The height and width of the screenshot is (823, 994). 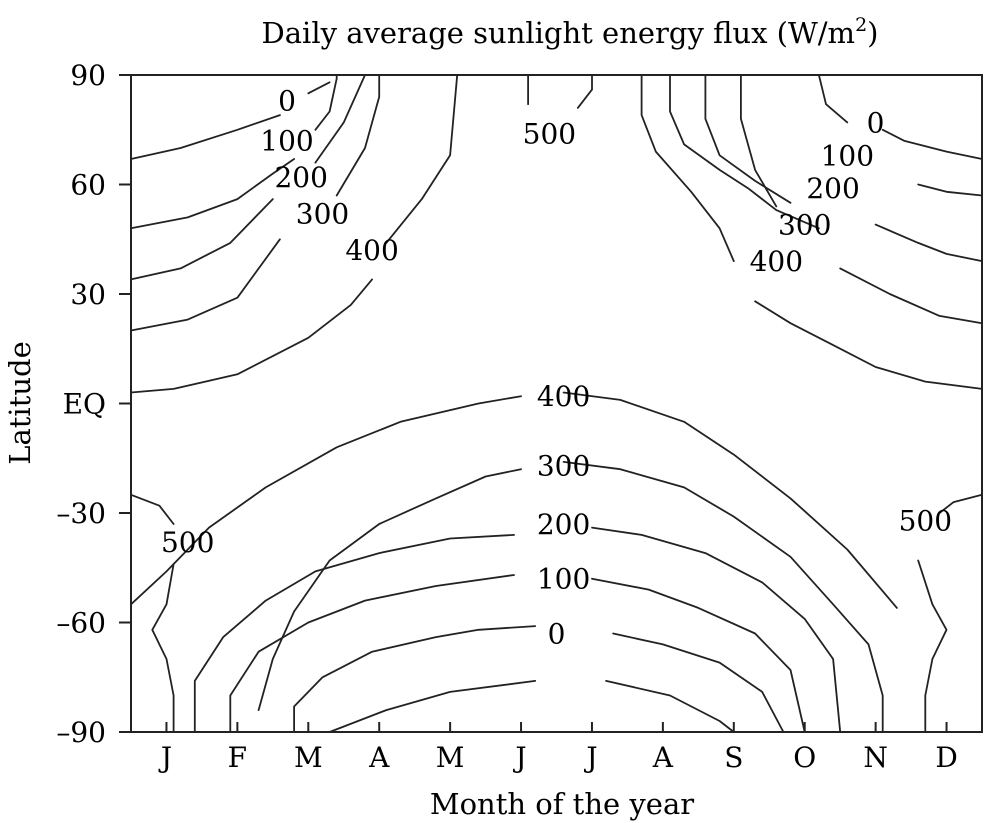 What do you see at coordinates (450, 757) in the screenshot?
I see `x-tick-label-5: M` at bounding box center [450, 757].